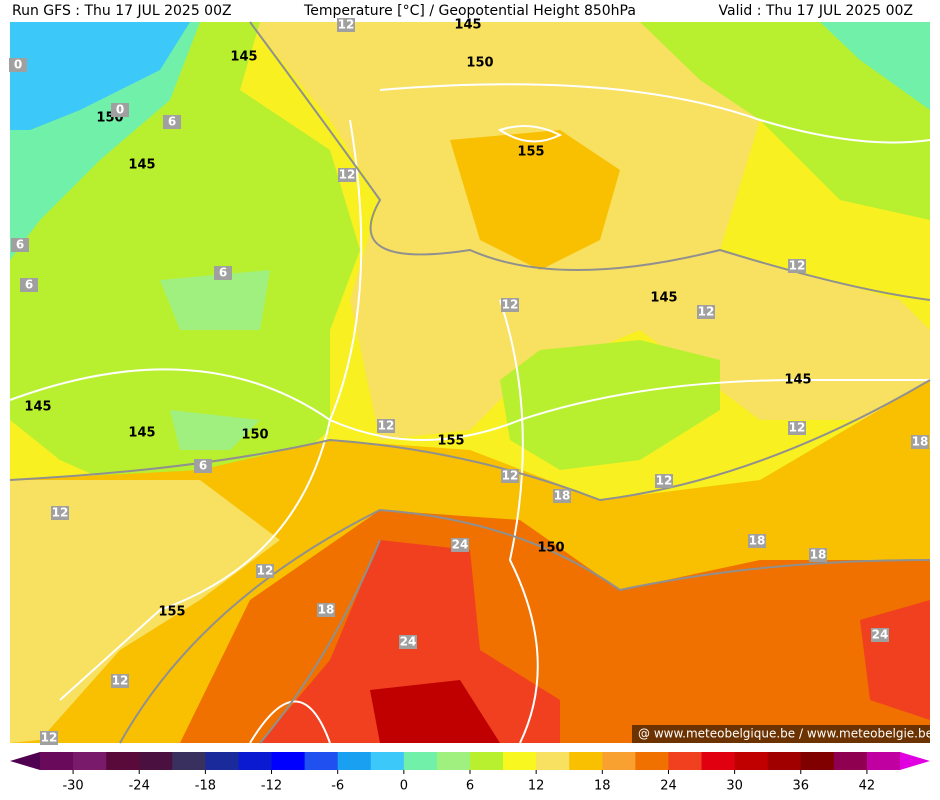 The width and height of the screenshot is (940, 800). I want to click on watermark-bg, so click(781, 734).